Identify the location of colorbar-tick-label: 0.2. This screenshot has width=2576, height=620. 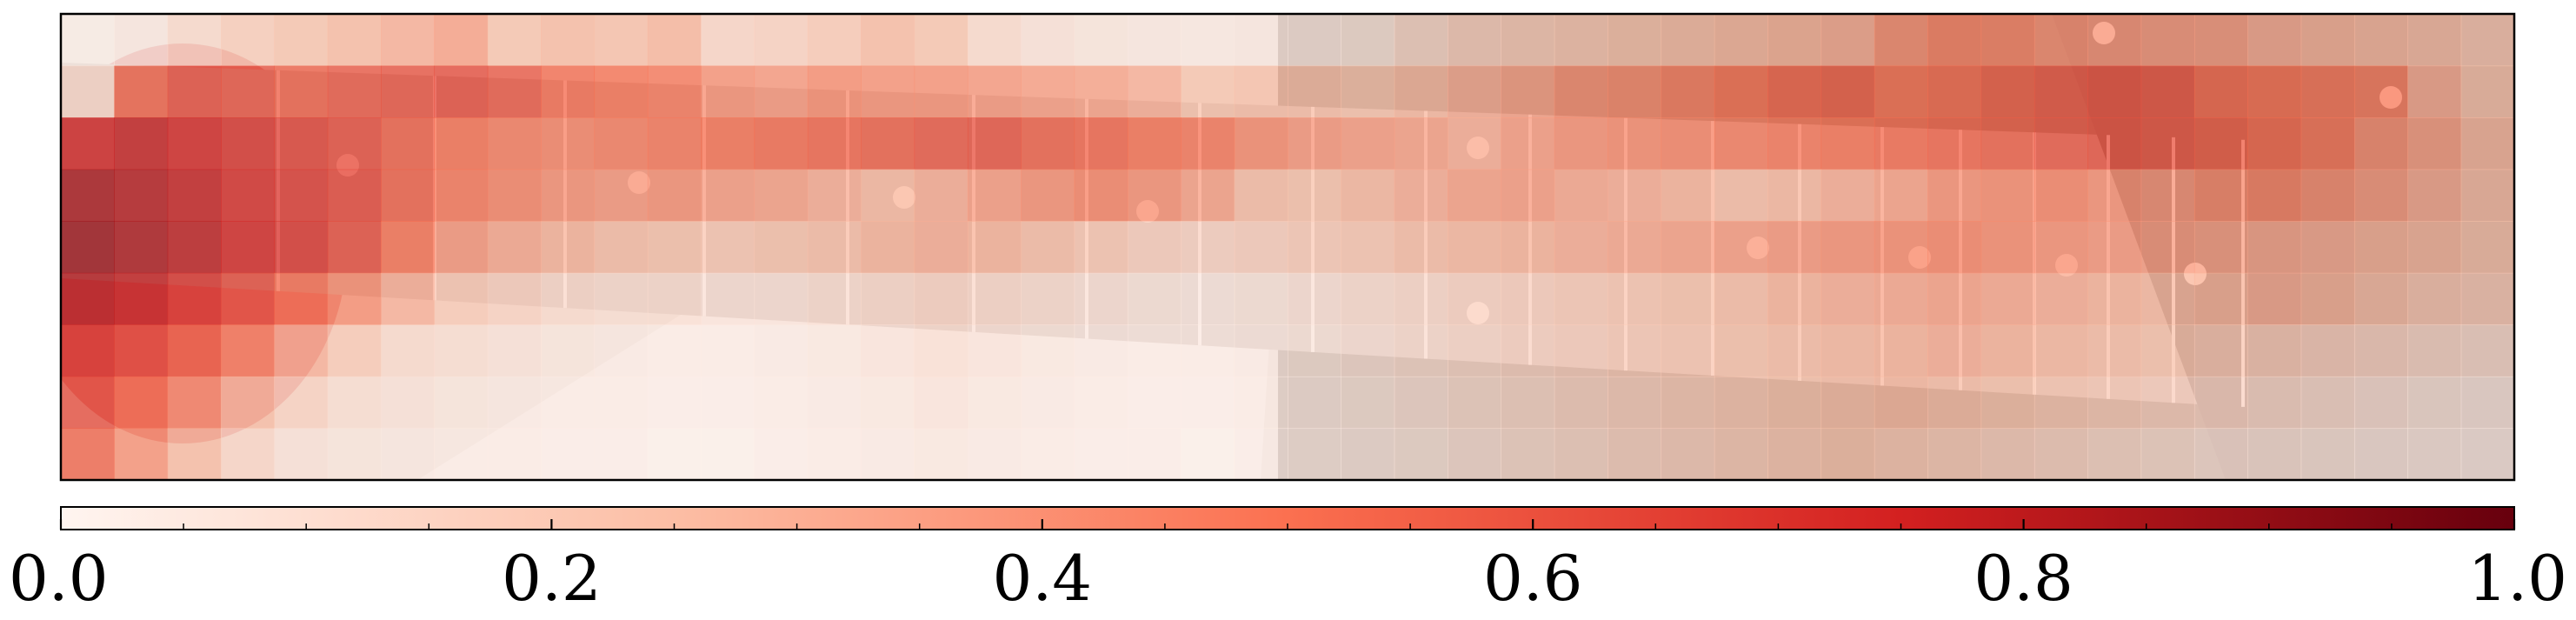
(552, 578).